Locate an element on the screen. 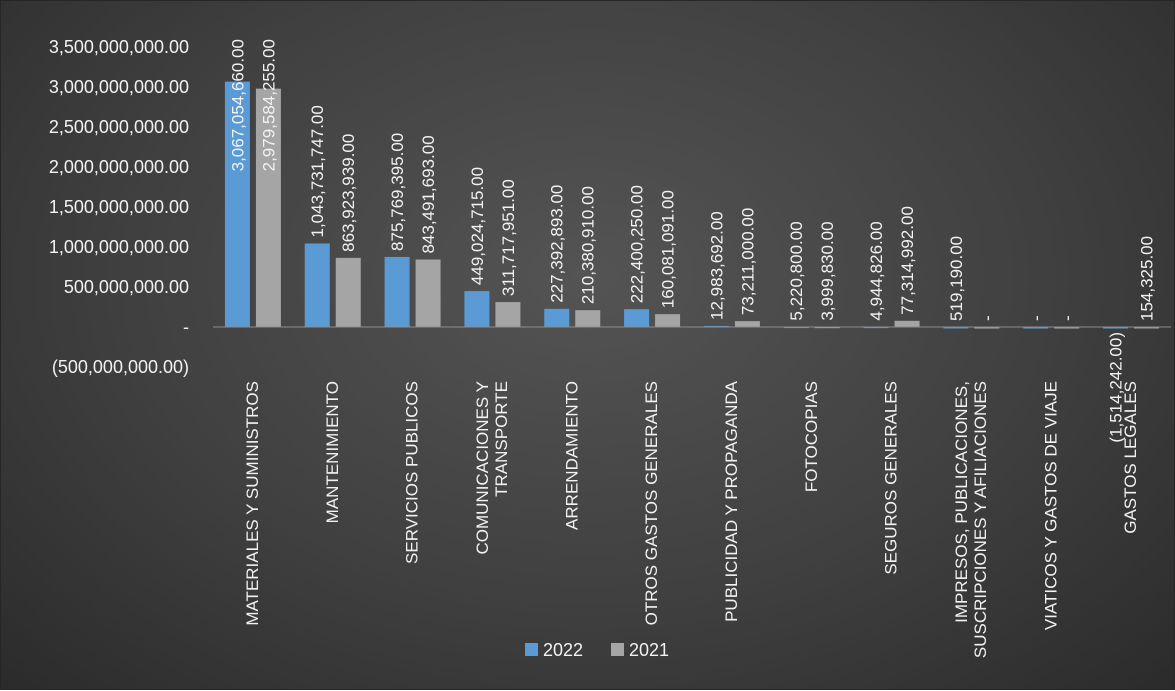 This screenshot has height=691, width=1175. y-tick-label: 2,500,000,000.00 is located at coordinates (119, 127).